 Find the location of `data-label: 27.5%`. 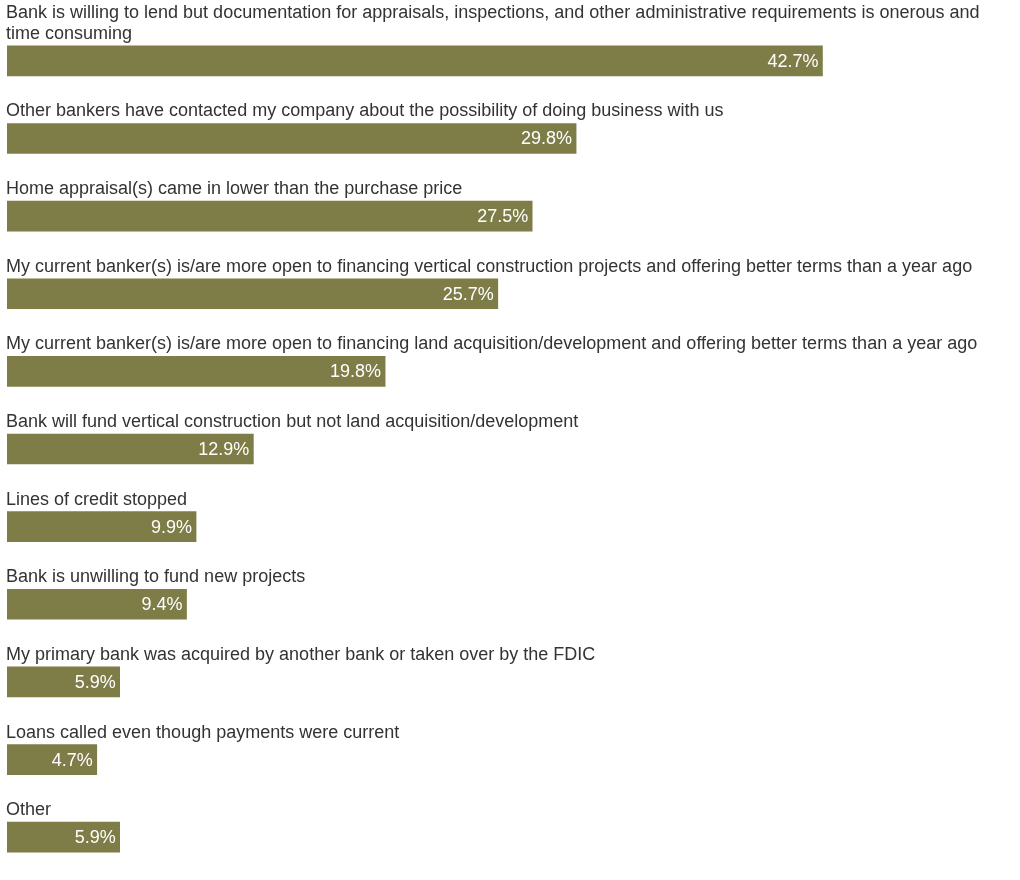

data-label: 27.5% is located at coordinates (503, 216).